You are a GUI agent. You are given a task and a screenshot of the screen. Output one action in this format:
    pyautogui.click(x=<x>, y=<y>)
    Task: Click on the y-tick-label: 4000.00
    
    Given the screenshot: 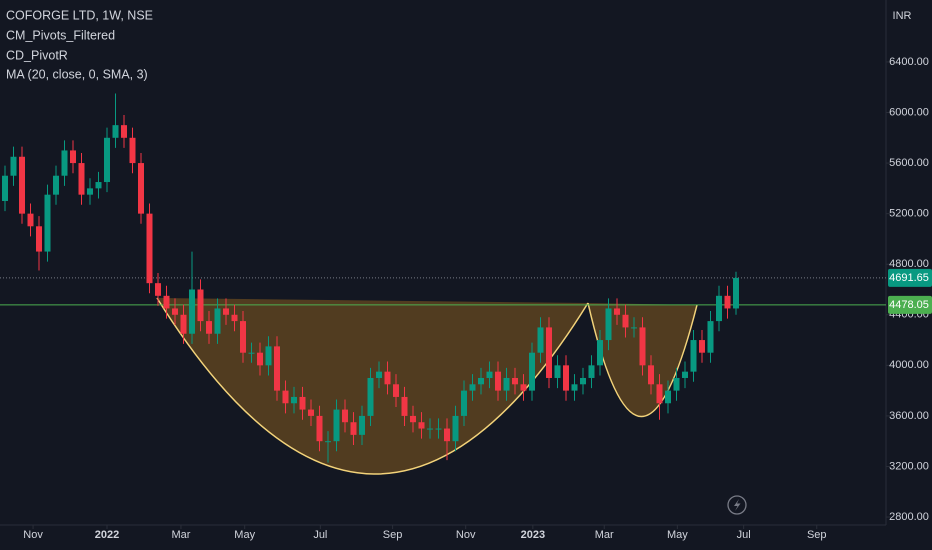 What is the action you would take?
    pyautogui.click(x=909, y=365)
    